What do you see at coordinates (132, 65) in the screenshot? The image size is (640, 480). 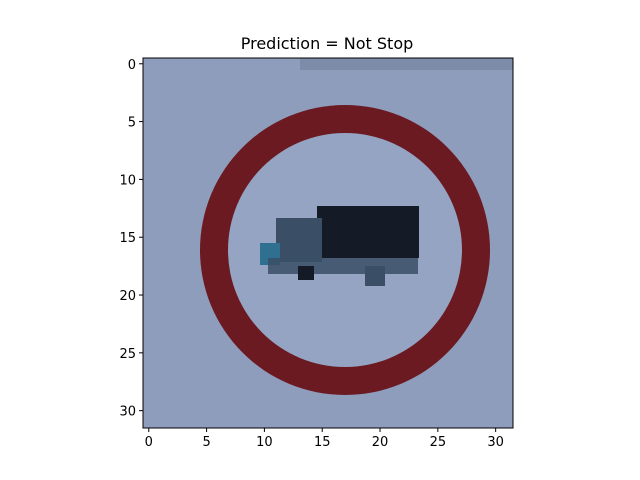 I see `y-tick-label: 0` at bounding box center [132, 65].